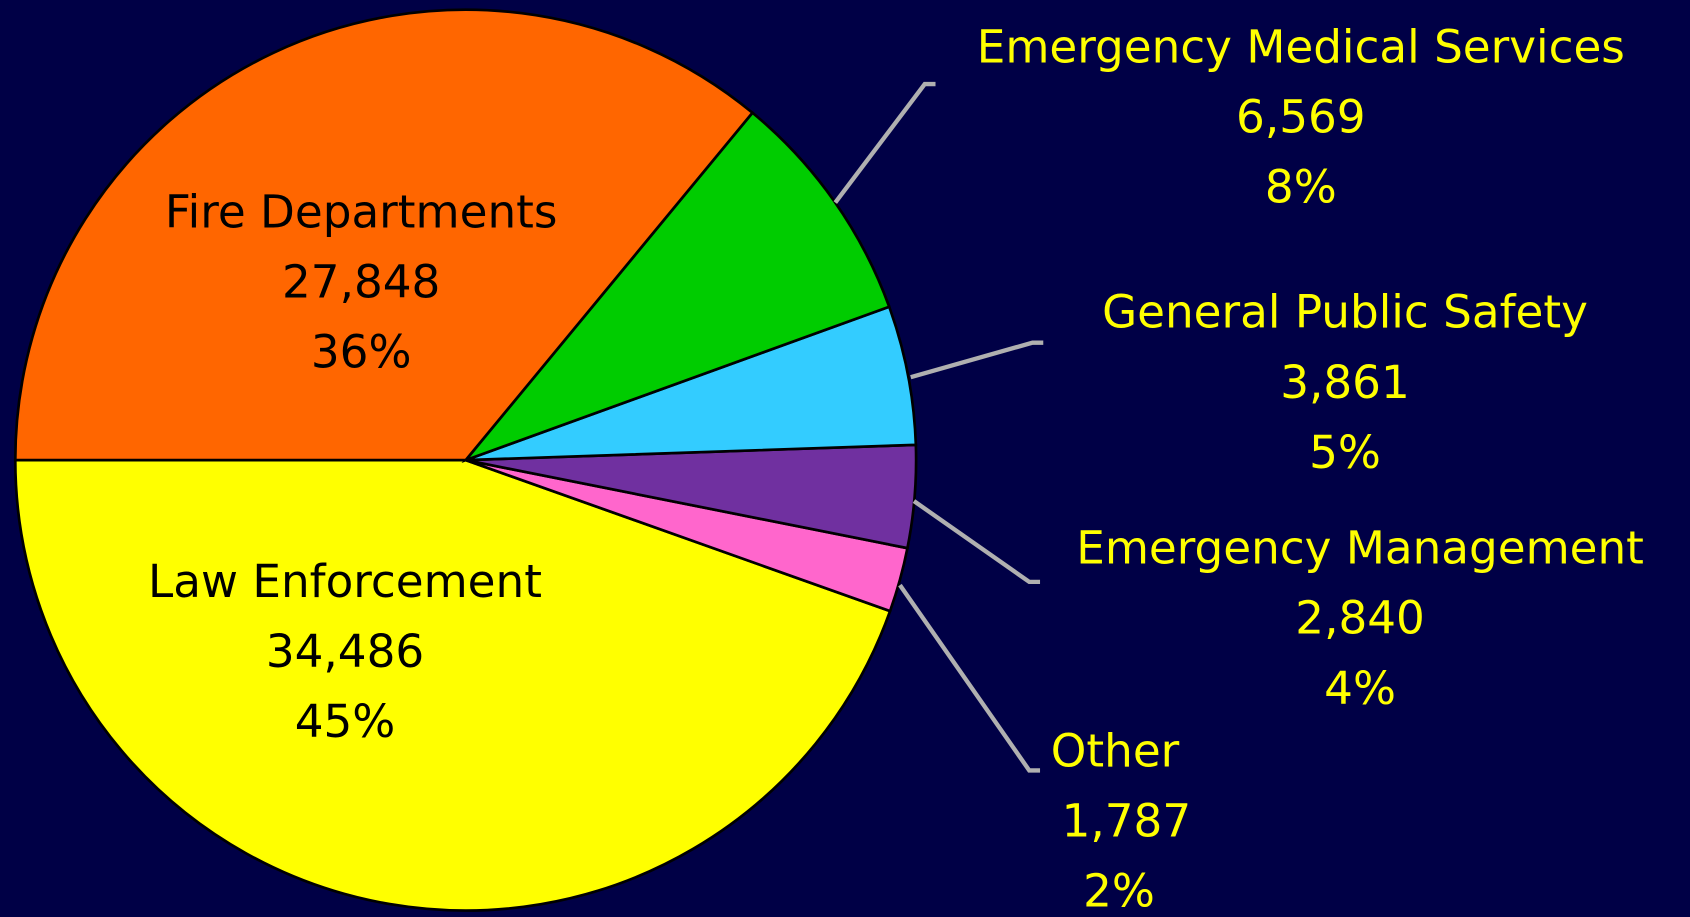  Describe the element at coordinates (1345, 382) in the screenshot. I see `value-label: 3,861` at that location.